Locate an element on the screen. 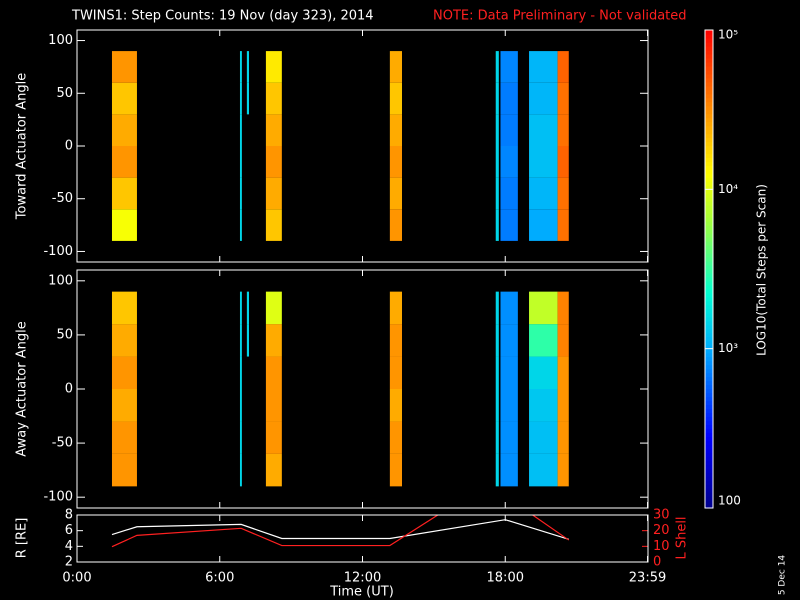  y-tick-label: -50 is located at coordinates (62, 198).